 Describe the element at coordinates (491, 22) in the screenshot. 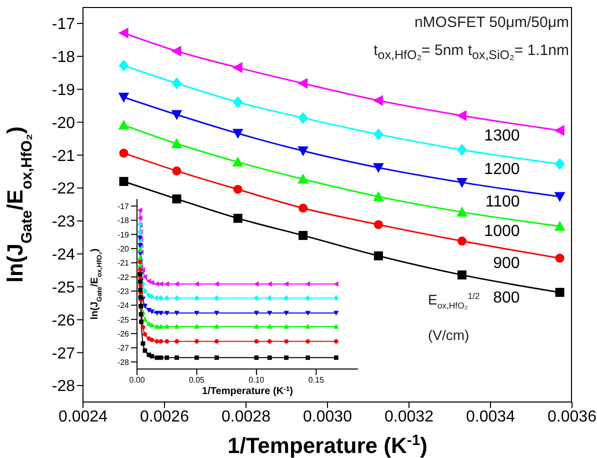

I see `annotation: nMOSFET 50μm/50μm` at that location.